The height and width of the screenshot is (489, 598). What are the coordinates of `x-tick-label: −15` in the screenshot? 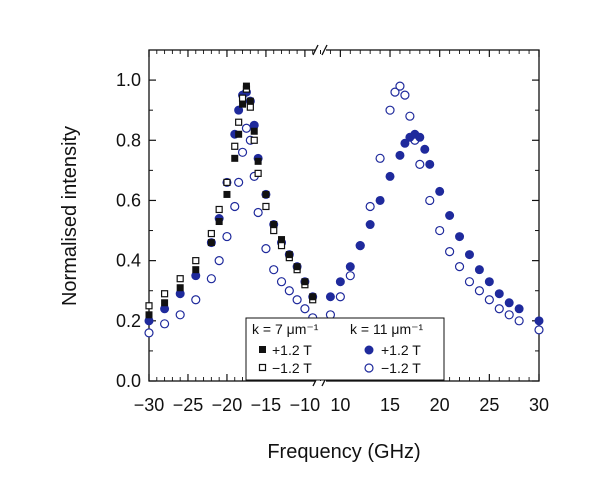 It's located at (266, 405).